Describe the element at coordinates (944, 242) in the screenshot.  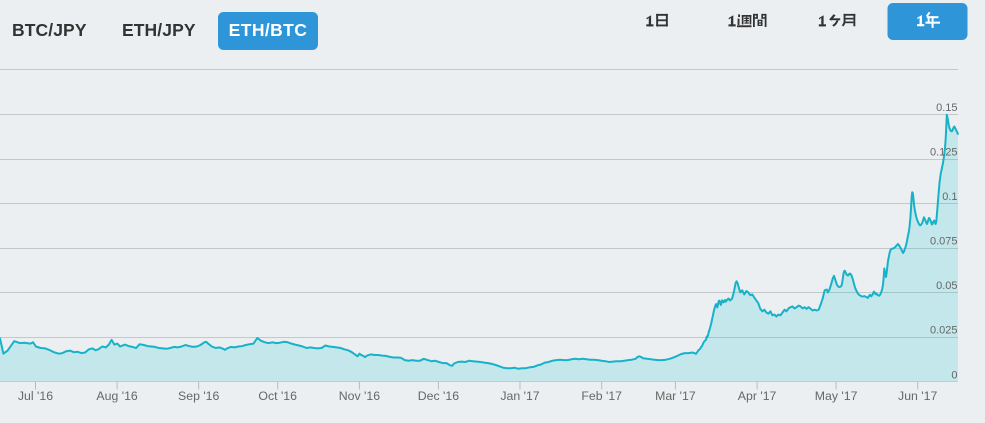
I see `svg-text: 0.075` at that location.